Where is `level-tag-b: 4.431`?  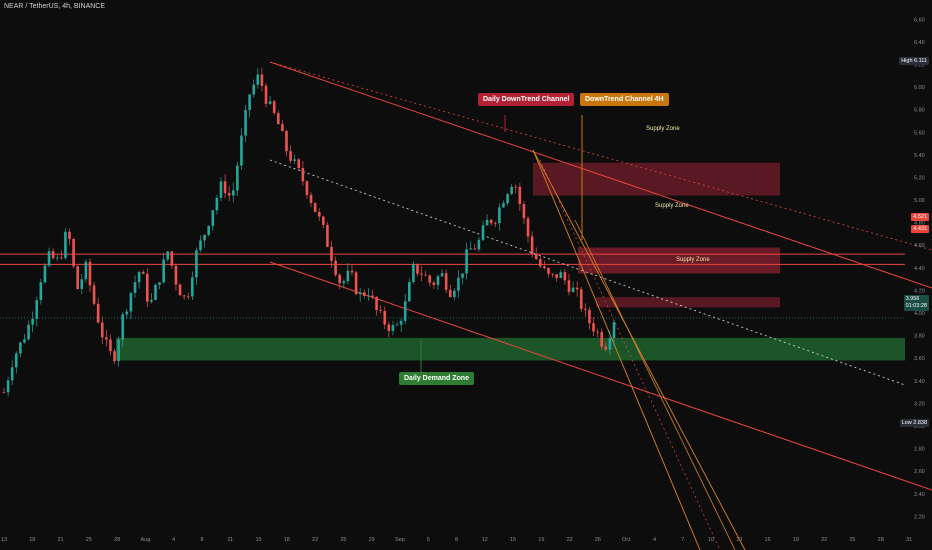 level-tag-b: 4.431 is located at coordinates (920, 229).